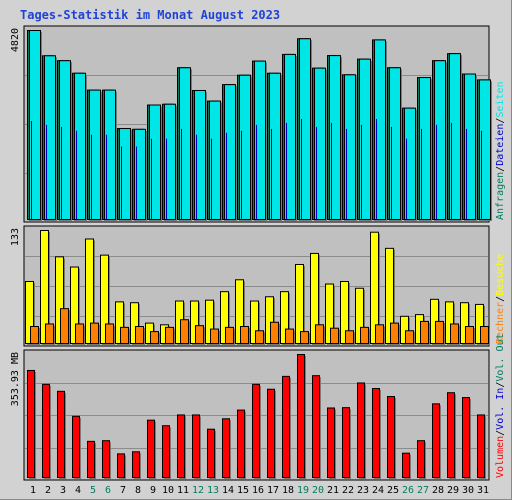 This screenshot has width=512, height=500. I want to click on legend-entry: Anfragen, so click(500, 196).